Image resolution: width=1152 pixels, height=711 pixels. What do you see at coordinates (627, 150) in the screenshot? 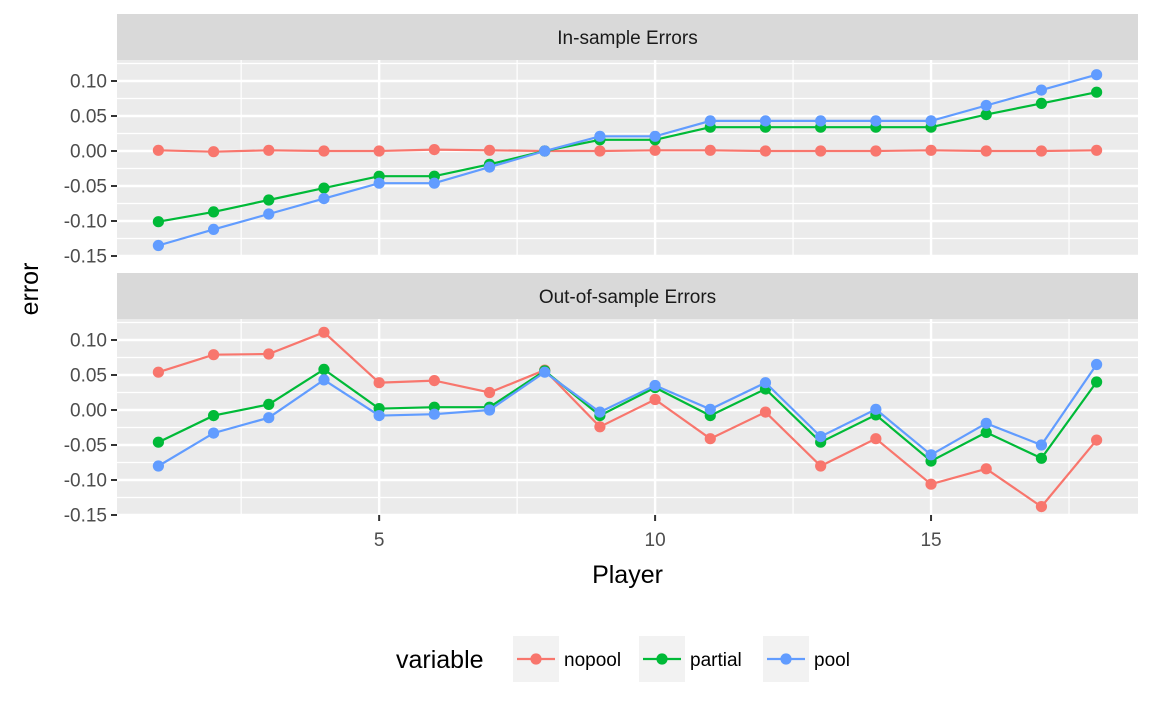
I see `series-line-nopool` at bounding box center [627, 150].